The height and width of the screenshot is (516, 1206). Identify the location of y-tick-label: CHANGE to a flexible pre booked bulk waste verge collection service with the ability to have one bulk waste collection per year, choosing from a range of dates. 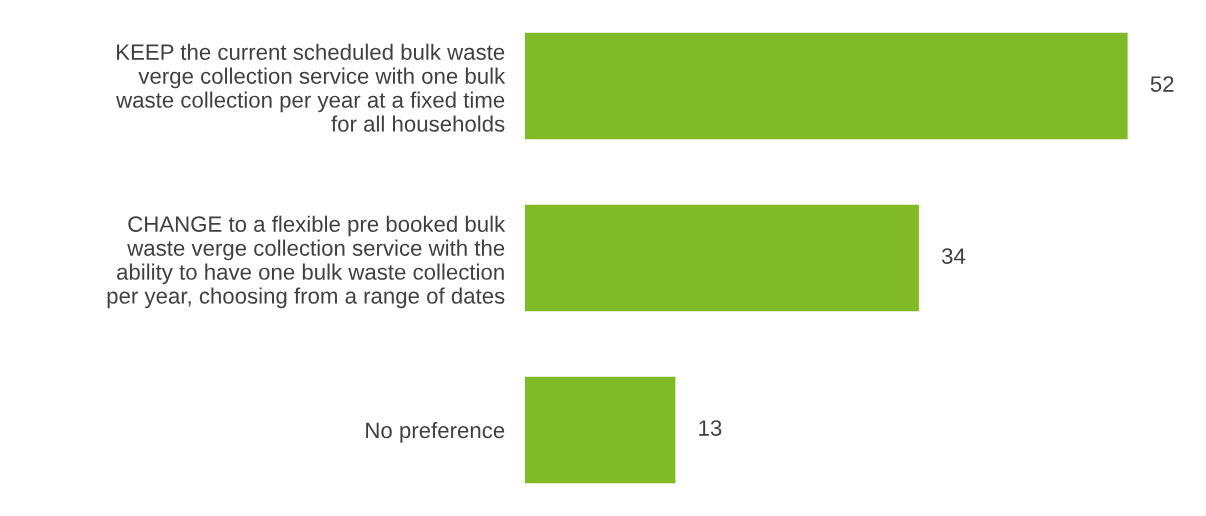
(306, 262).